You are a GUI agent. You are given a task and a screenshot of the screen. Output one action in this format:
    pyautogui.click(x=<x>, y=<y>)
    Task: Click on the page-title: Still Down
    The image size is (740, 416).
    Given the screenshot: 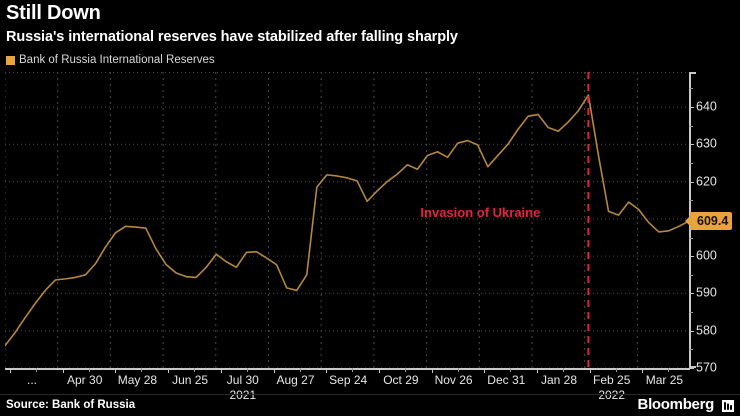 What is the action you would take?
    pyautogui.click(x=53, y=13)
    